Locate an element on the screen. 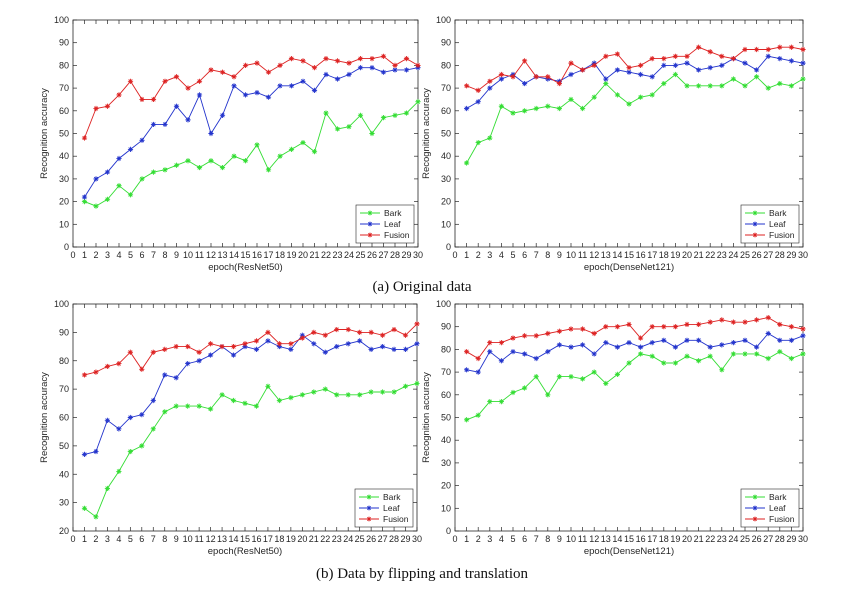 The image size is (844, 602). x-tick-label: 22 is located at coordinates (710, 255).